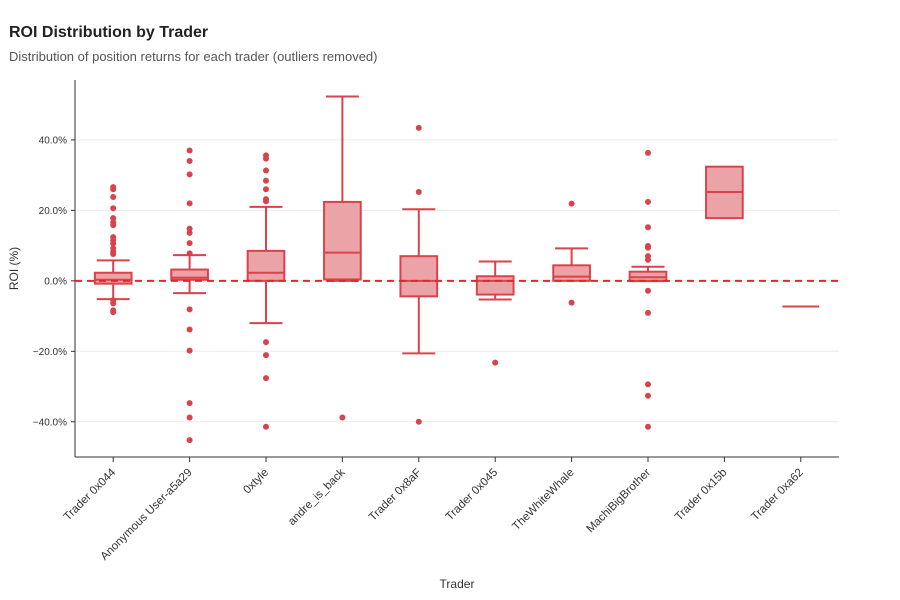  Describe the element at coordinates (53, 140) in the screenshot. I see `y-tick-label: 40.0%` at that location.